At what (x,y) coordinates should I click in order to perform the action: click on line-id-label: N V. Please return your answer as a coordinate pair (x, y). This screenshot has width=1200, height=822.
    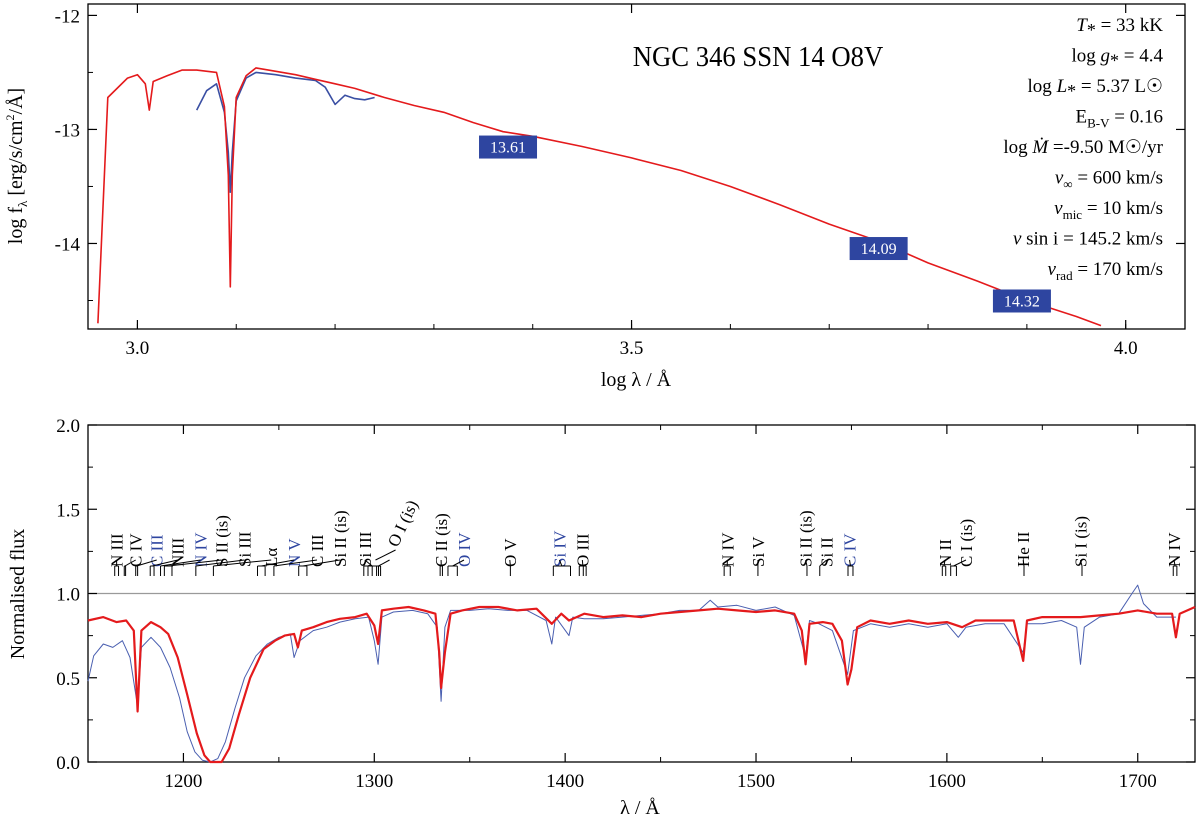
    Looking at the image, I should click on (294, 552).